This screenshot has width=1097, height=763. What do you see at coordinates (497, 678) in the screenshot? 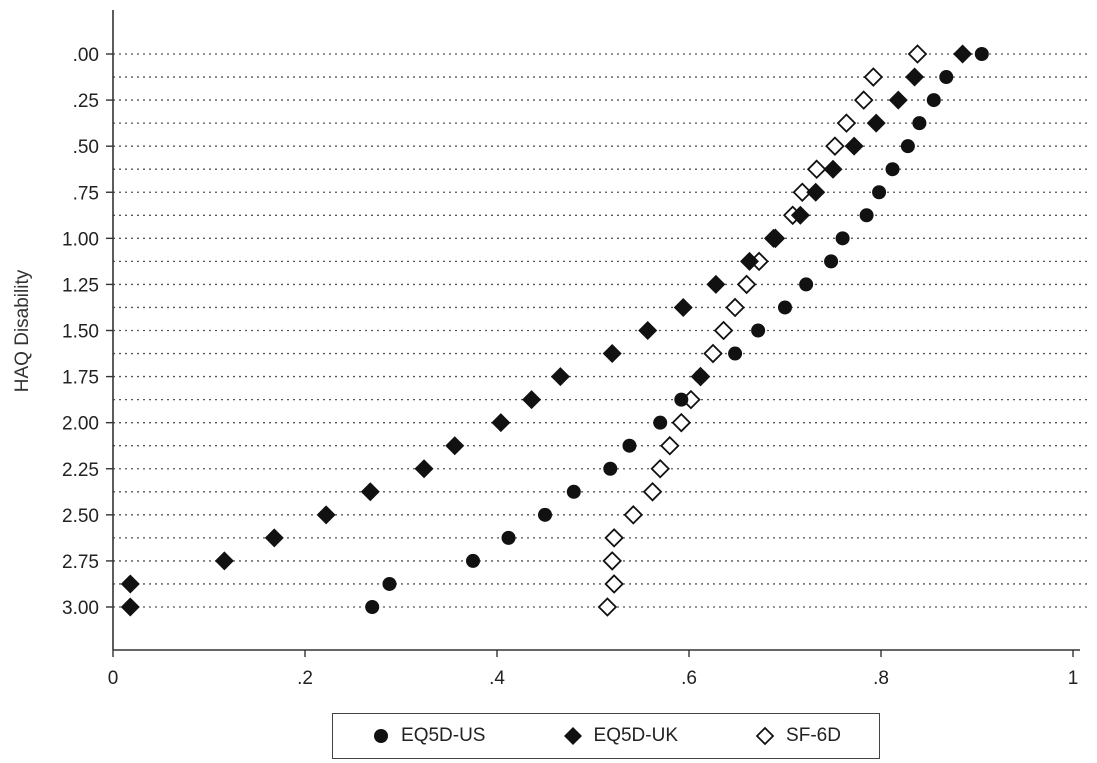
I see `x-tick-label: .4` at bounding box center [497, 678].